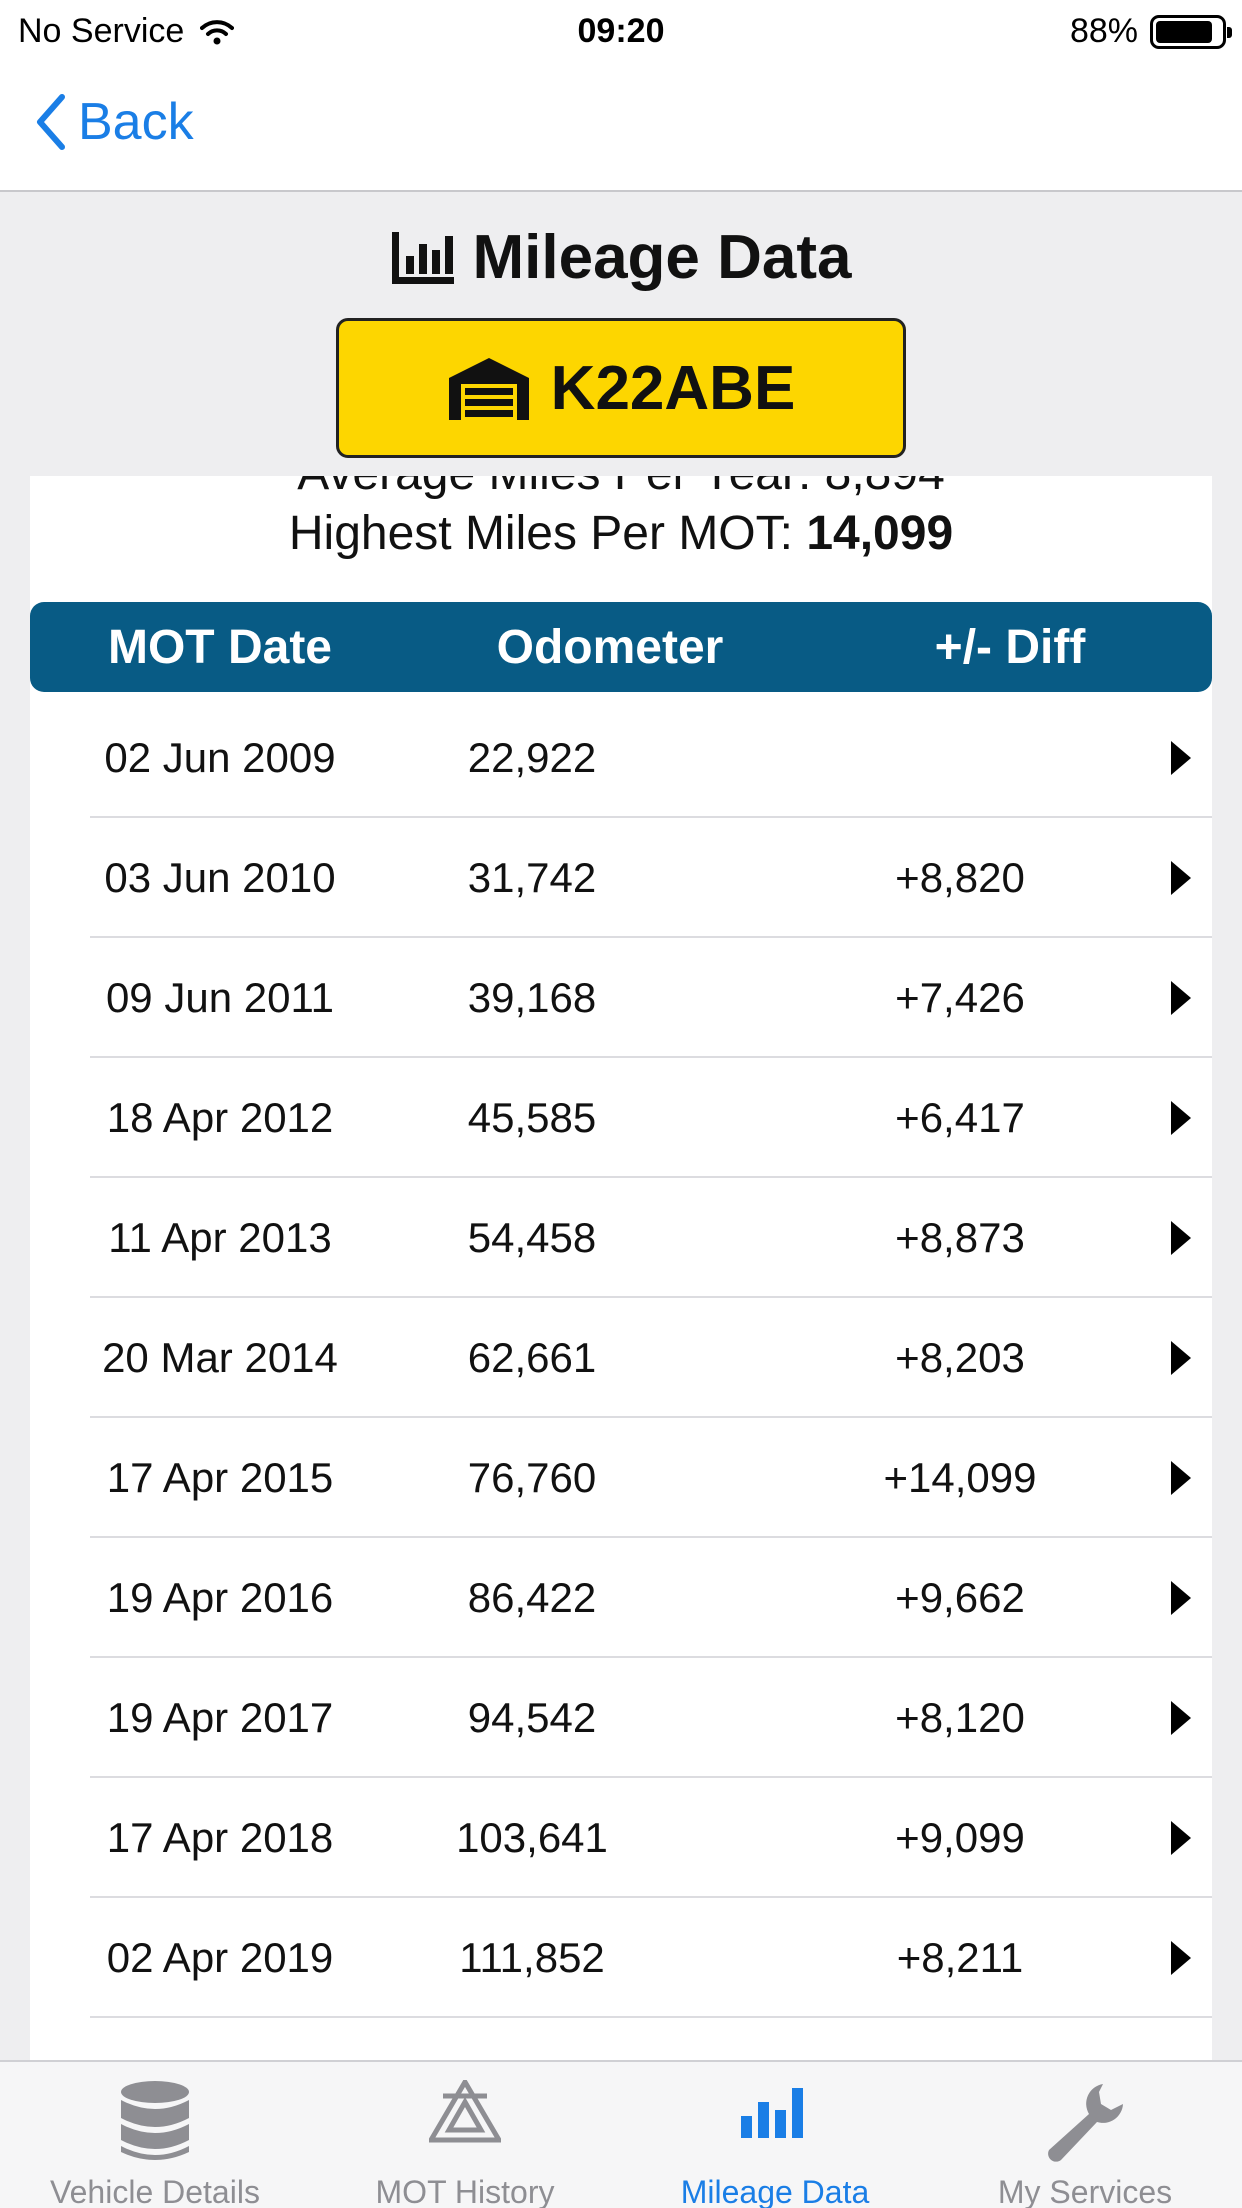 The width and height of the screenshot is (1242, 2208). Describe the element at coordinates (621, 1238) in the screenshot. I see `table-row: 11 Apr 2013 54,458 +8,873` at that location.